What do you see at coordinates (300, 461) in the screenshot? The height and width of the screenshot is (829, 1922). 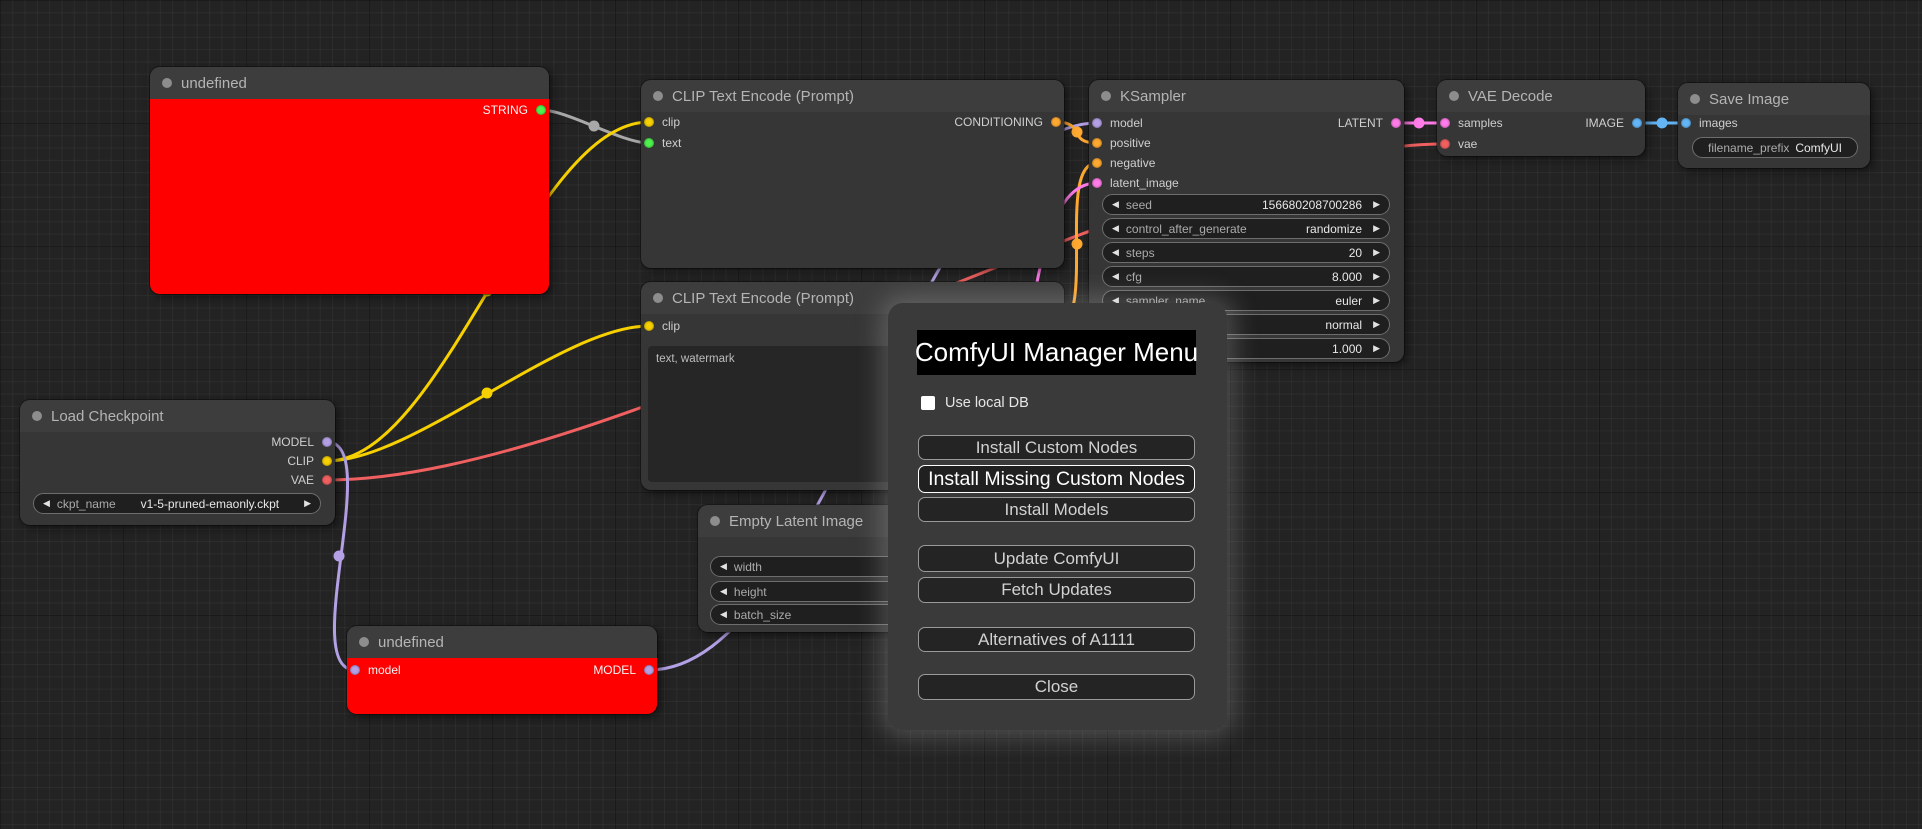 I see `output-label: CLIP` at bounding box center [300, 461].